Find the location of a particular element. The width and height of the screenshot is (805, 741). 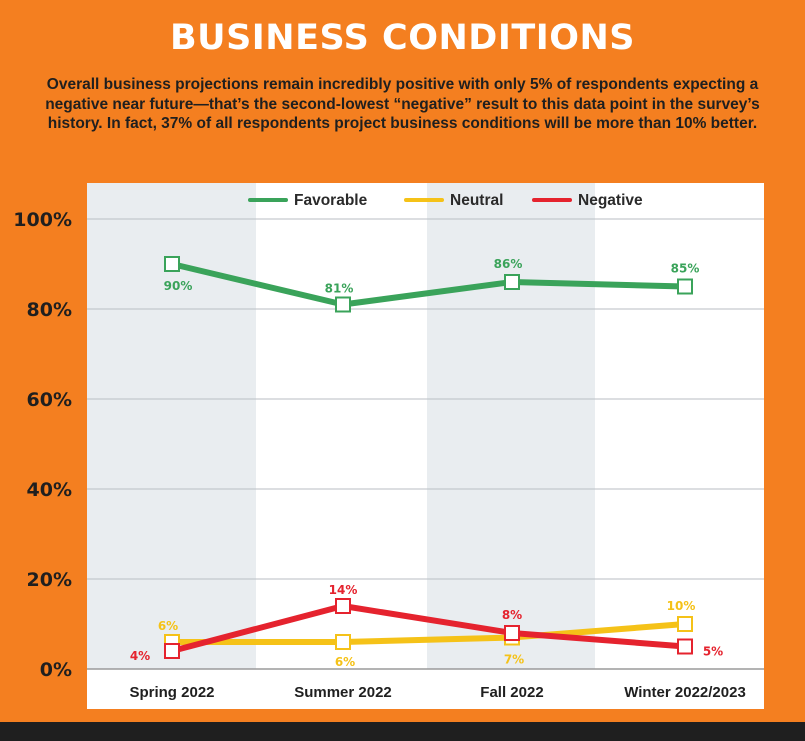

legend-label: Favorable is located at coordinates (331, 200).